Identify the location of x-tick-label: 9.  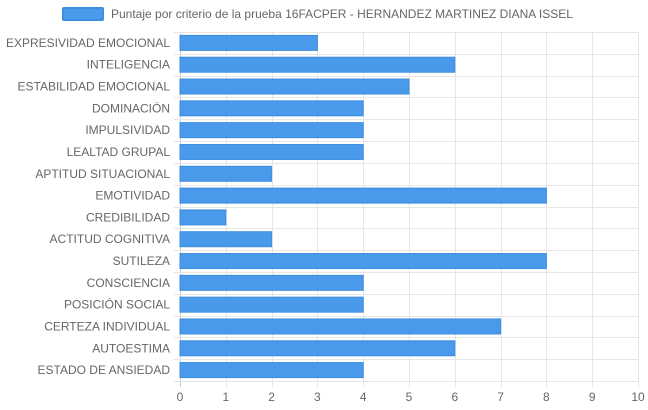
(592, 397).